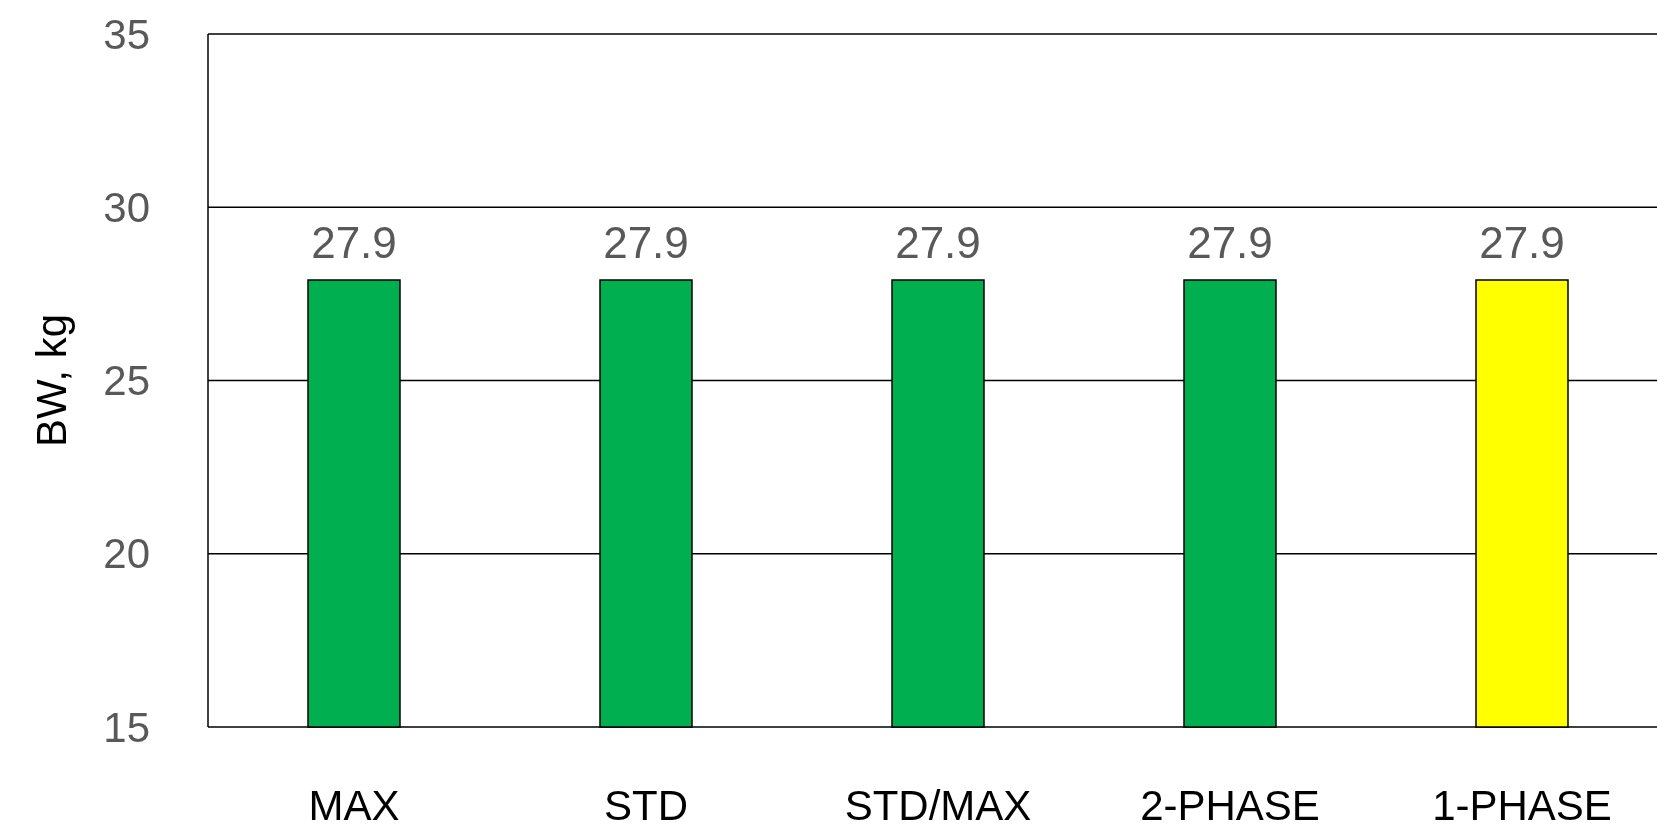  What do you see at coordinates (126, 381) in the screenshot?
I see `y-tick-label: 25` at bounding box center [126, 381].